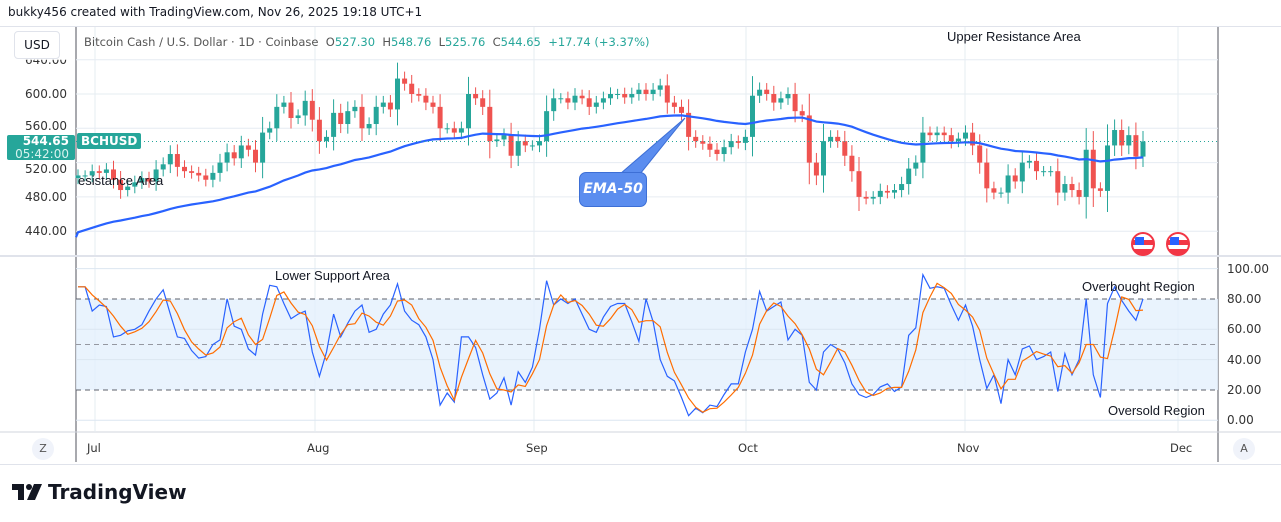 The width and height of the screenshot is (1281, 522). Describe the element at coordinates (520, 42) in the screenshot. I see `close-value: 544.65` at that location.